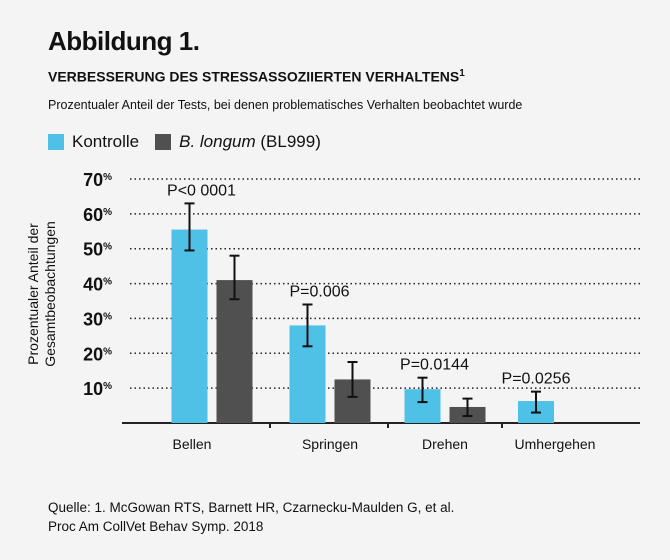 This screenshot has width=670, height=560. I want to click on x-tick-label: Umhergehen, so click(555, 444).